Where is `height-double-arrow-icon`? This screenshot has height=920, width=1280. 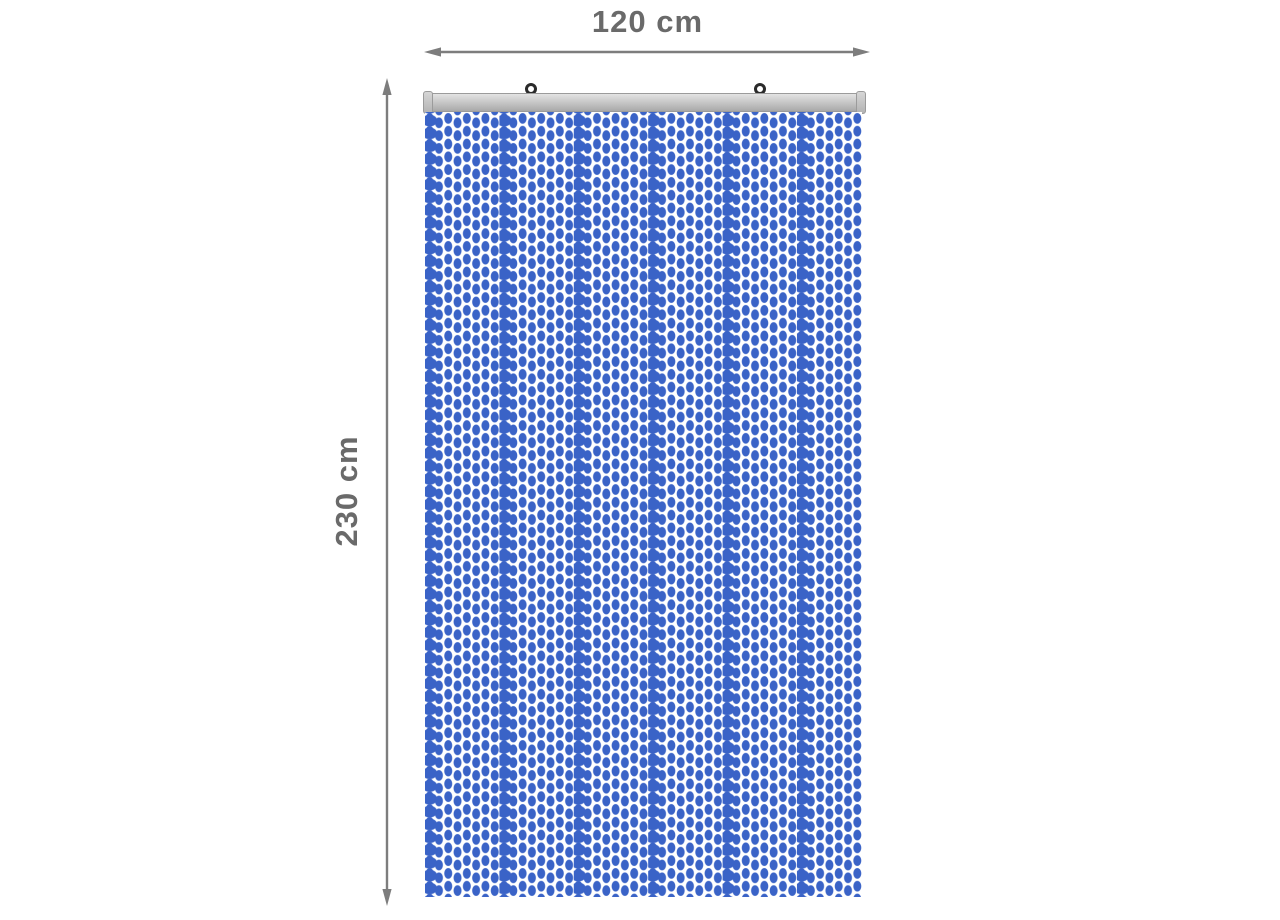 height-double-arrow-icon is located at coordinates (387, 492).